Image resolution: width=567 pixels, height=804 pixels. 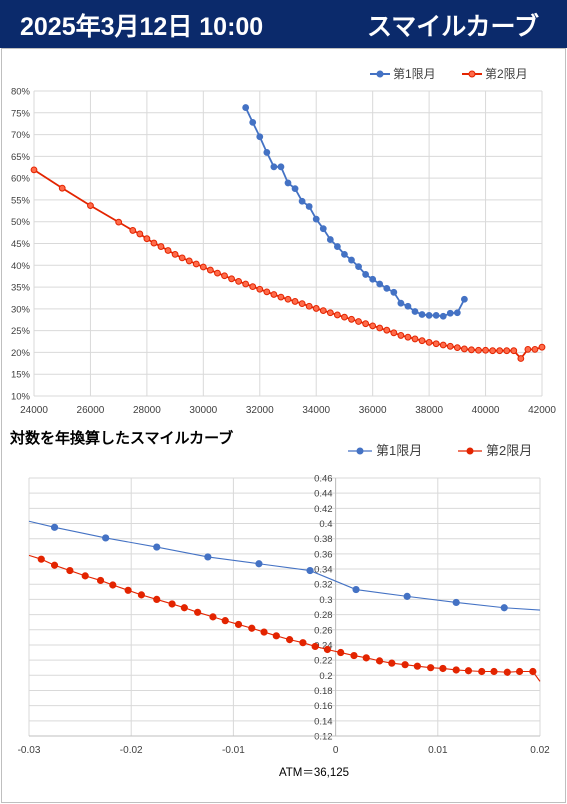 I want to click on chart1-x-tick-label: 26000, so click(x=91, y=410).